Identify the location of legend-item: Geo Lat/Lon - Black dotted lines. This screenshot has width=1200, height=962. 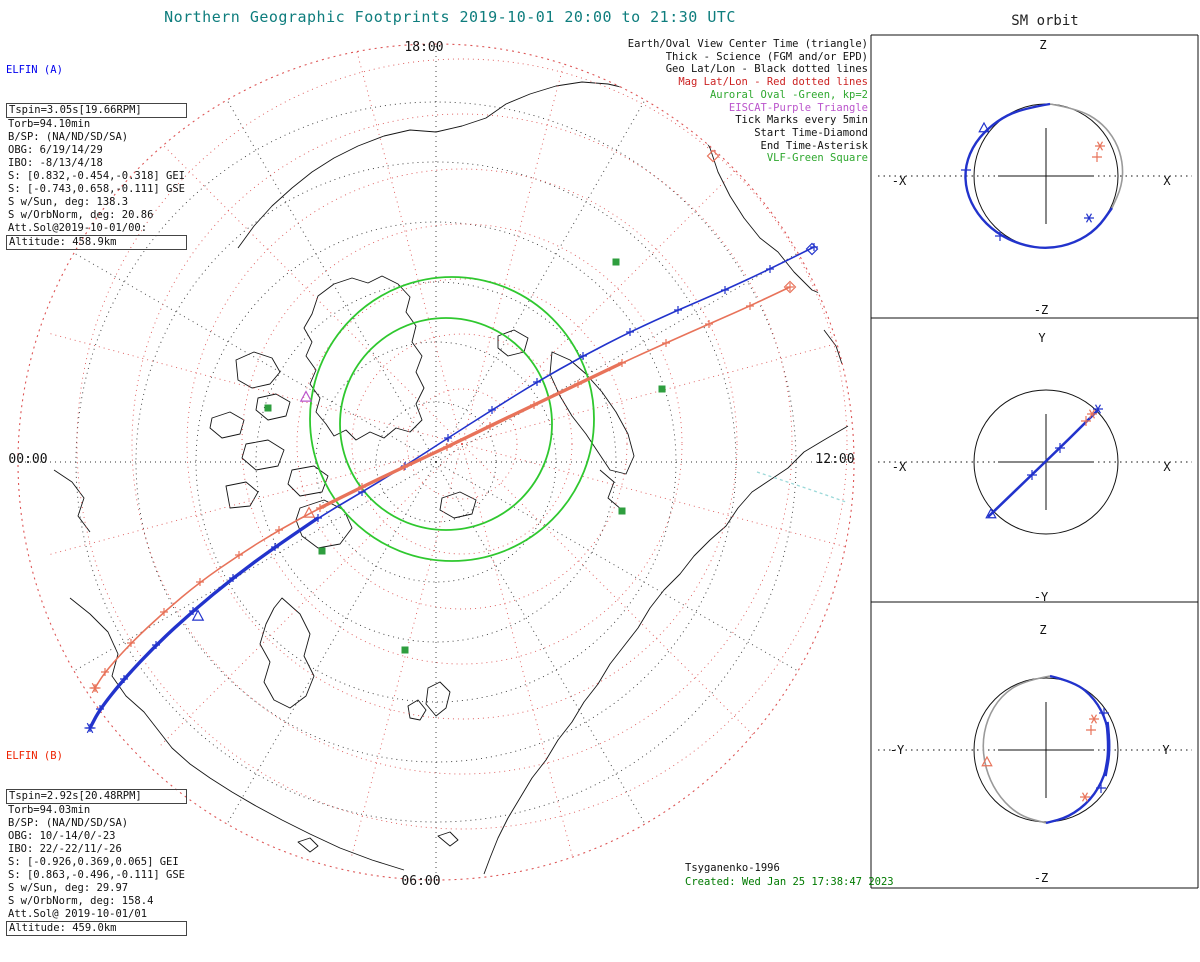
(766, 69).